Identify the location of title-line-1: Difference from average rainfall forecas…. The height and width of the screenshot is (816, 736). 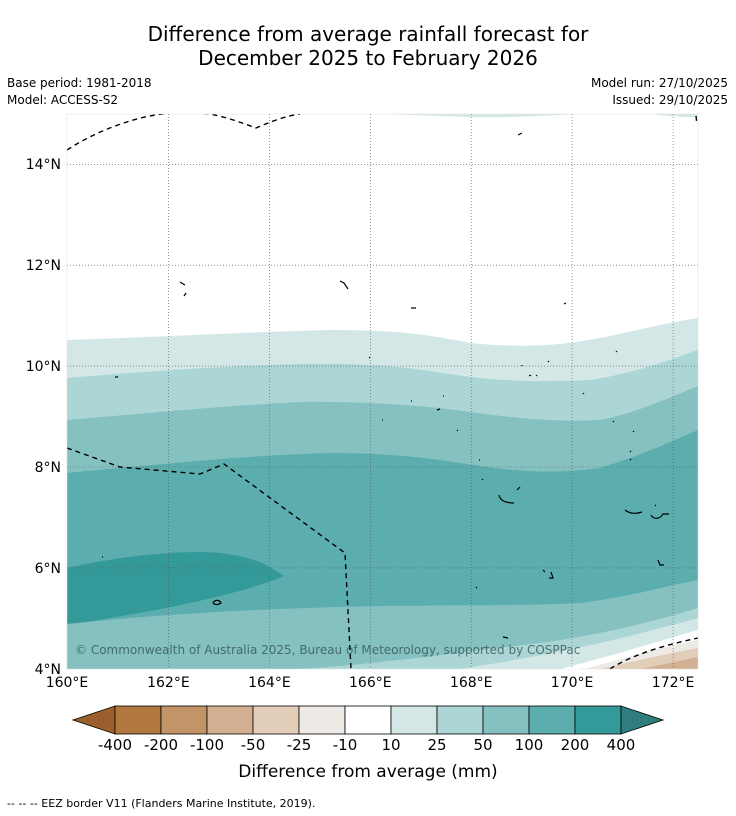
(368, 34).